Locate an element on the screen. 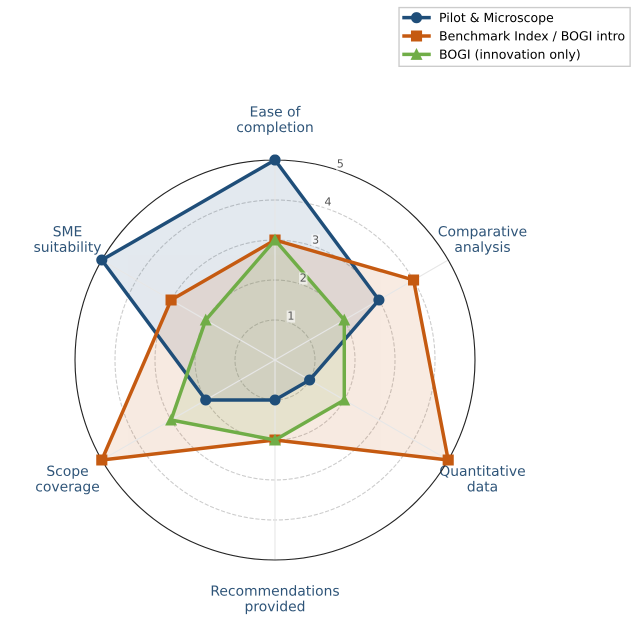 The height and width of the screenshot is (643, 637). y-tick-label: 1 is located at coordinates (291, 316).